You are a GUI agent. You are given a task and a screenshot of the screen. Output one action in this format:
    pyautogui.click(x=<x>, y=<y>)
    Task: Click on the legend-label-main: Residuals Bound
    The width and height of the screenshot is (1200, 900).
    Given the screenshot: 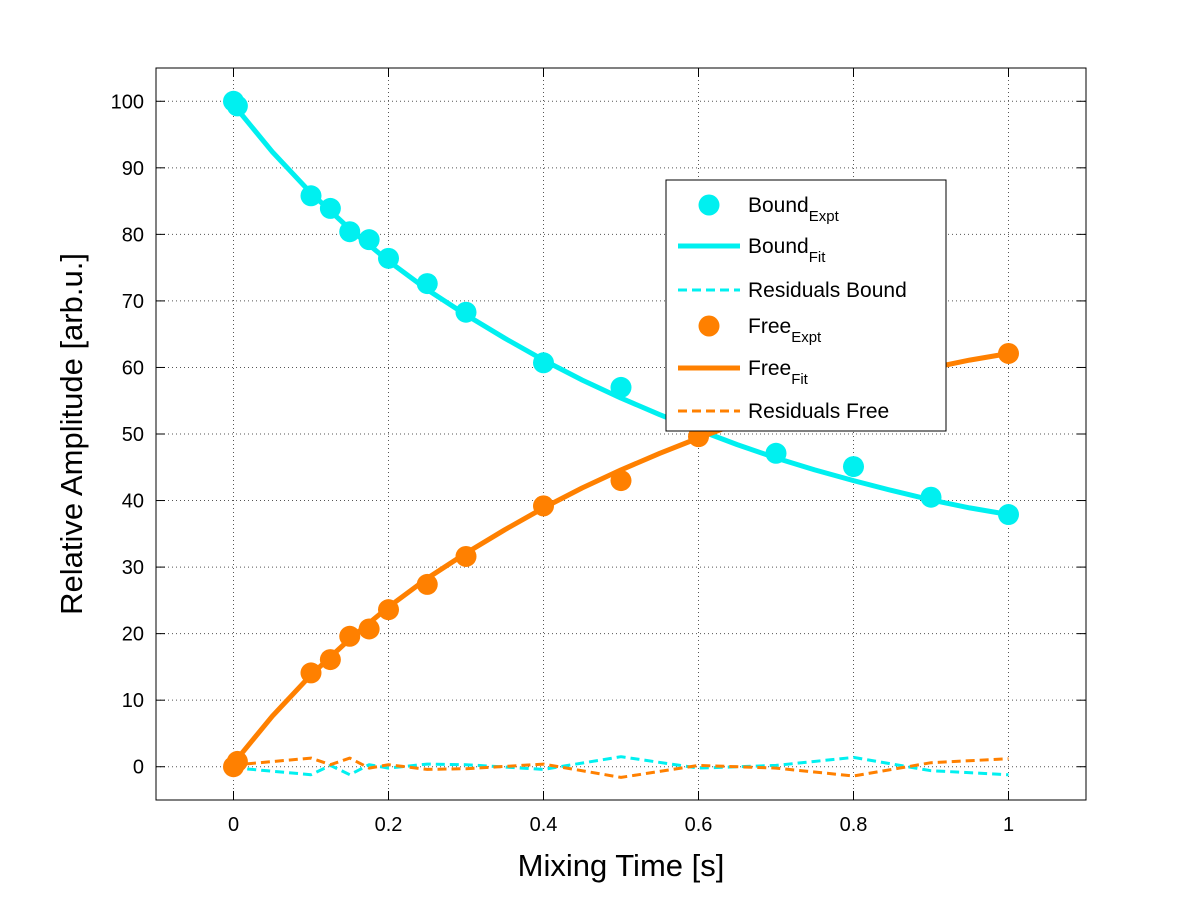 What is the action you would take?
    pyautogui.click(x=827, y=290)
    